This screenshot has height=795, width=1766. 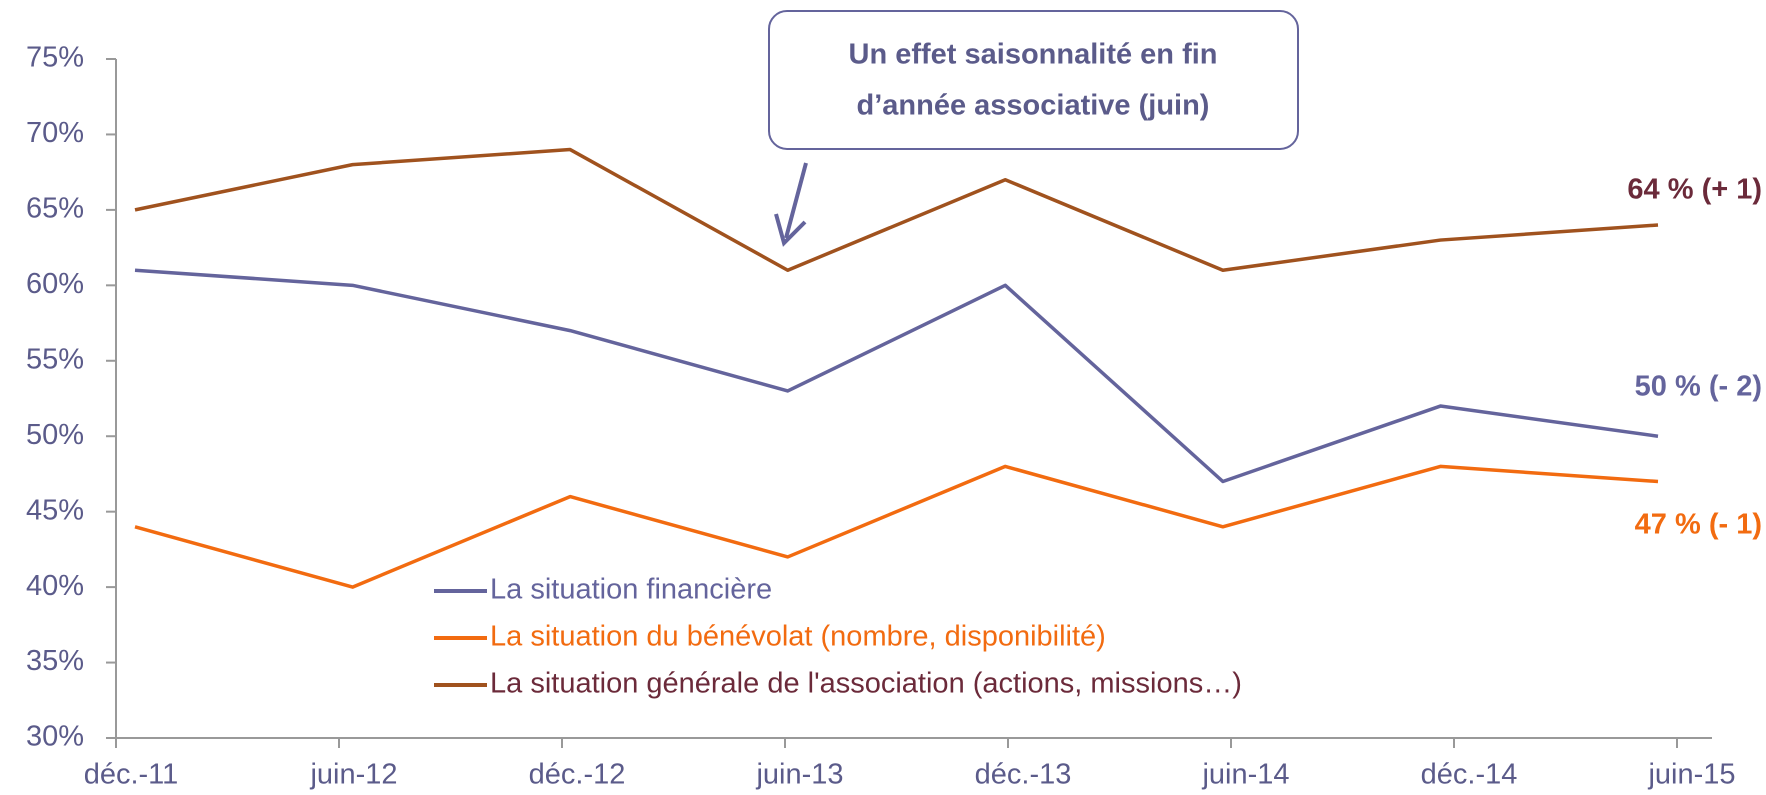 What do you see at coordinates (353, 775) in the screenshot?
I see `x-tick-label: juin-12` at bounding box center [353, 775].